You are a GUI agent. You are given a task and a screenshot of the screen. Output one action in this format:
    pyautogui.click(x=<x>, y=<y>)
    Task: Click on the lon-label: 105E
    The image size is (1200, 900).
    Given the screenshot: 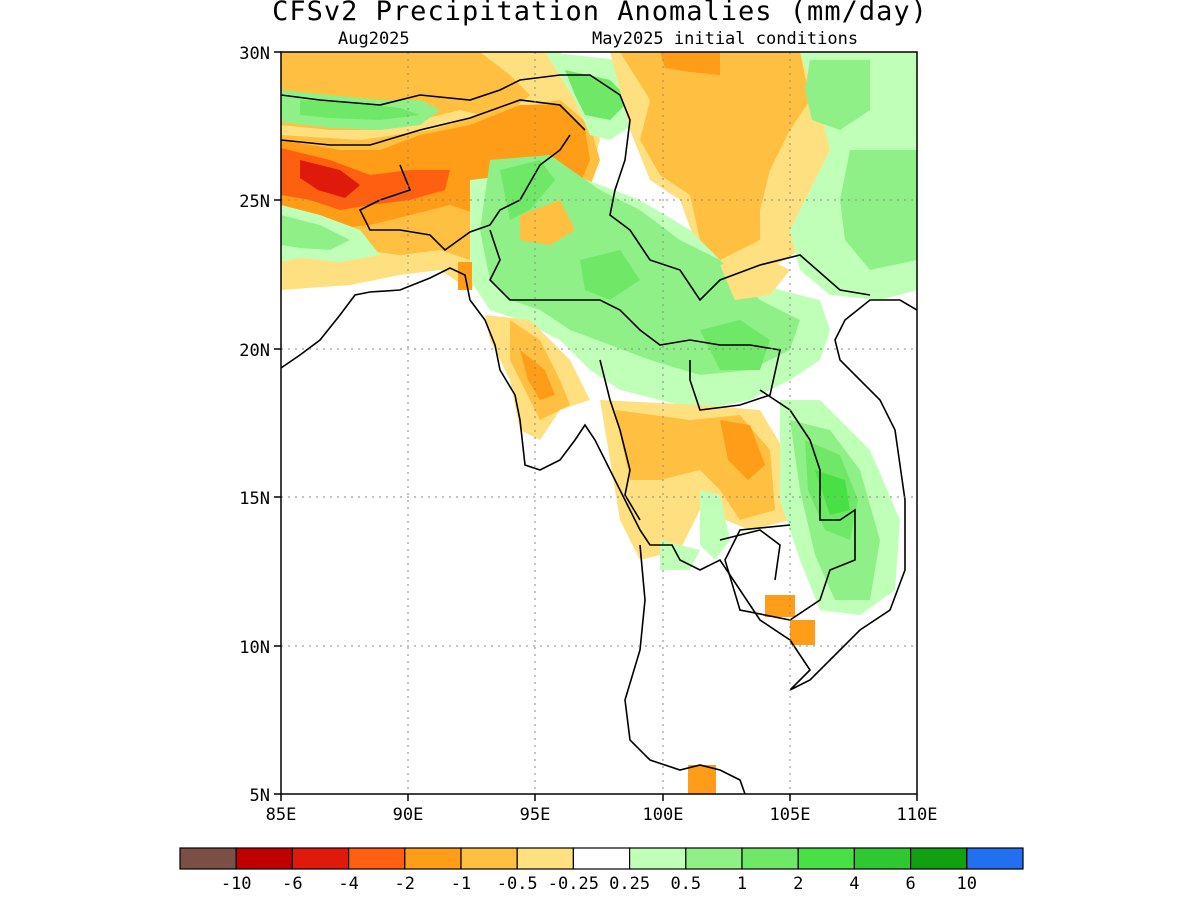 What is the action you would take?
    pyautogui.click(x=790, y=815)
    